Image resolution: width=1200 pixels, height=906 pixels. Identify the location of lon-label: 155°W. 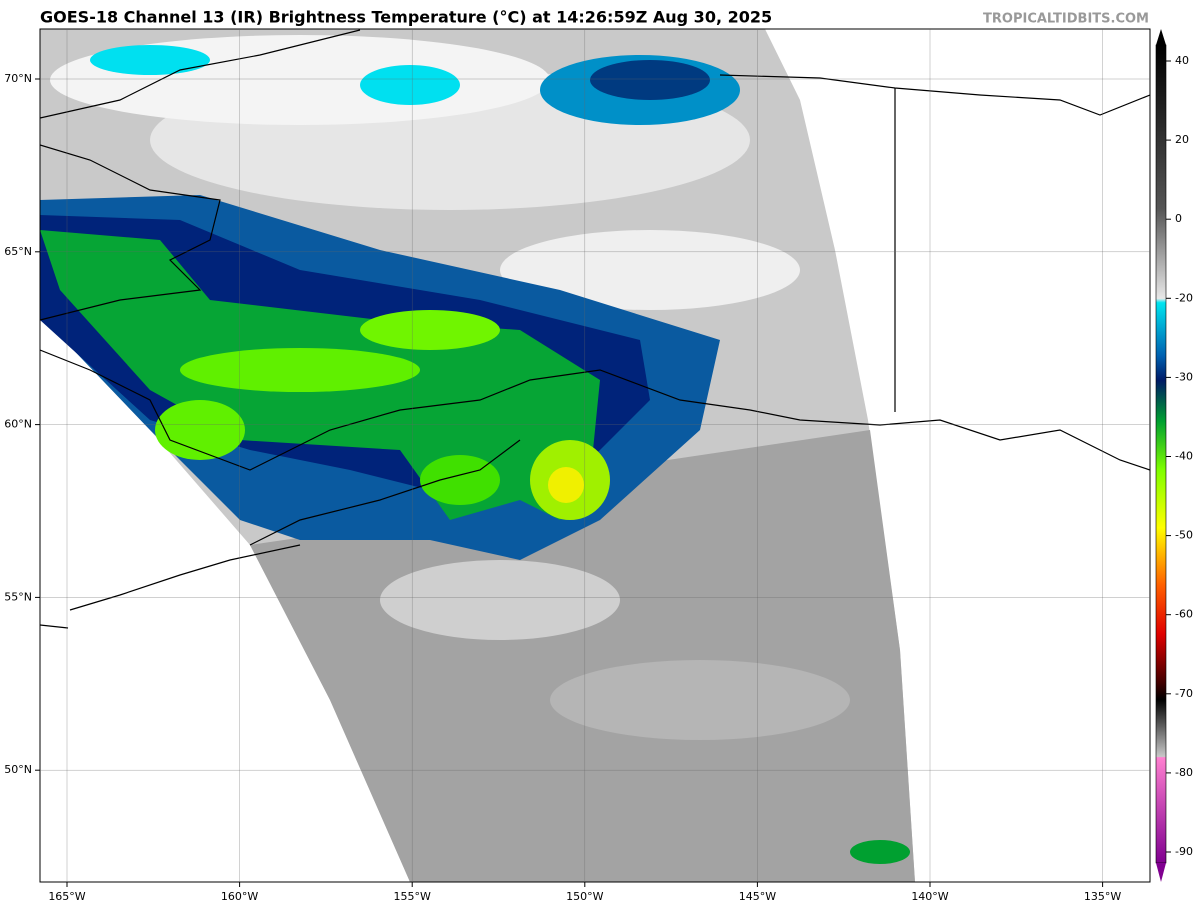
(412, 896).